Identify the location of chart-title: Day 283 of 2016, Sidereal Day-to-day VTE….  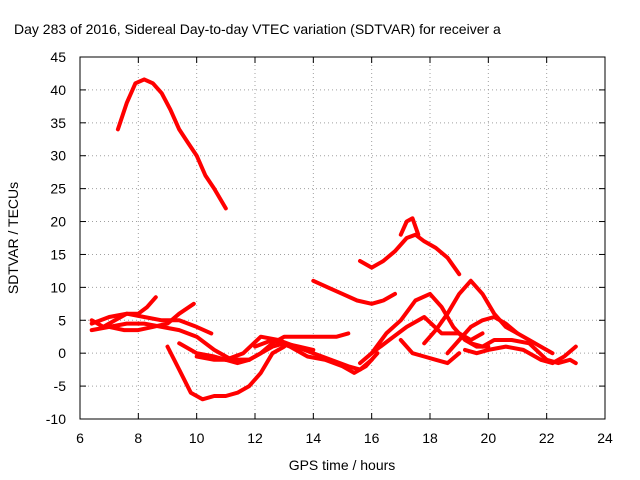
(257, 29).